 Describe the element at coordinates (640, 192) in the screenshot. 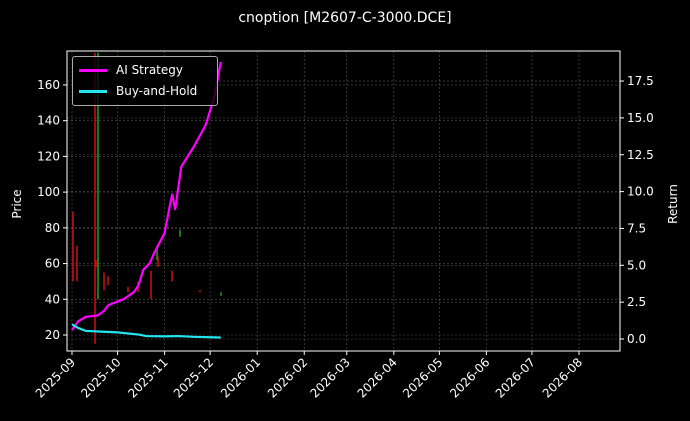

I see `svg-text: 10.0` at that location.